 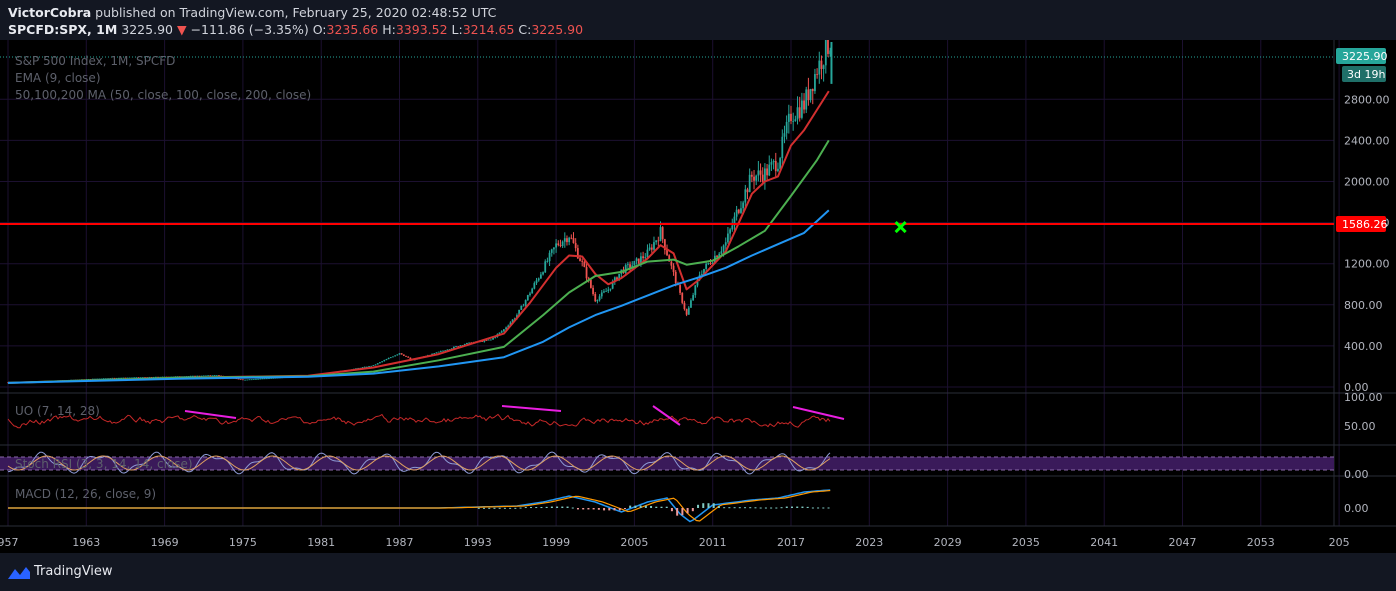 What do you see at coordinates (63, 29) in the screenshot?
I see `symbol-label: SPCFD:SPX, 1M` at bounding box center [63, 29].